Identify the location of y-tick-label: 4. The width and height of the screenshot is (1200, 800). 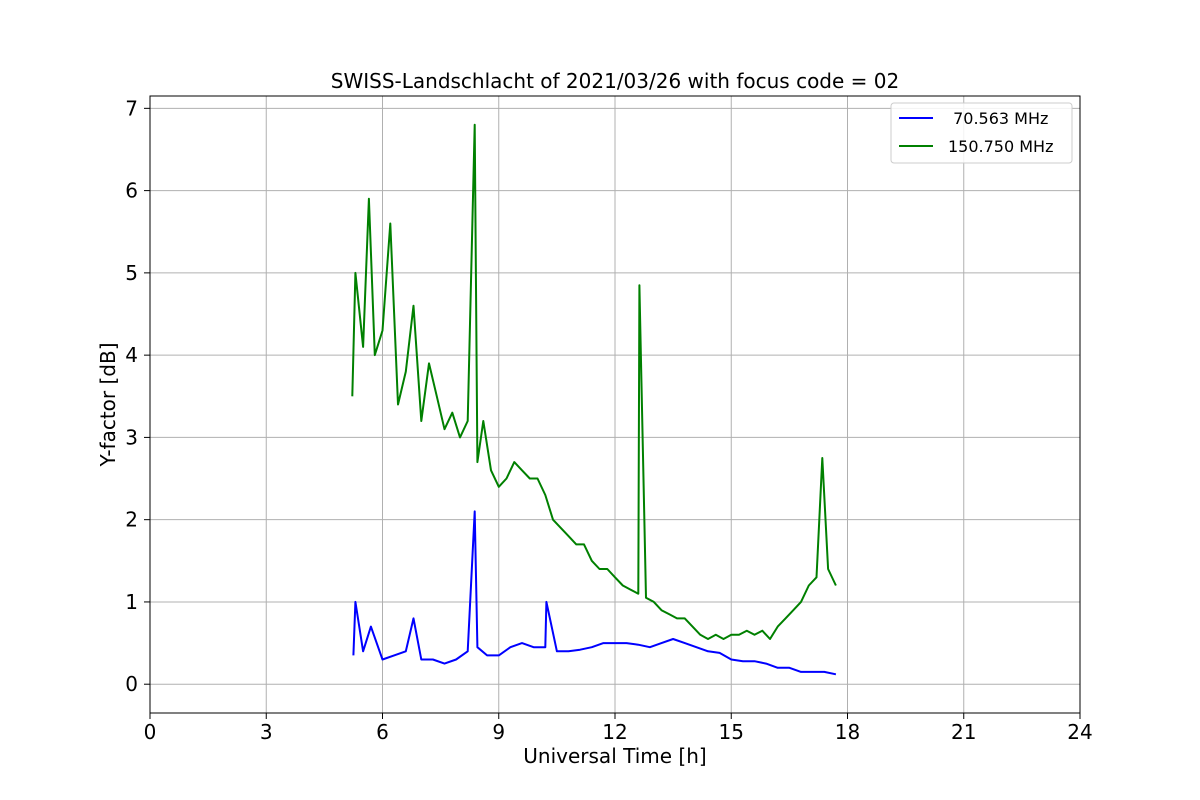
(131, 355).